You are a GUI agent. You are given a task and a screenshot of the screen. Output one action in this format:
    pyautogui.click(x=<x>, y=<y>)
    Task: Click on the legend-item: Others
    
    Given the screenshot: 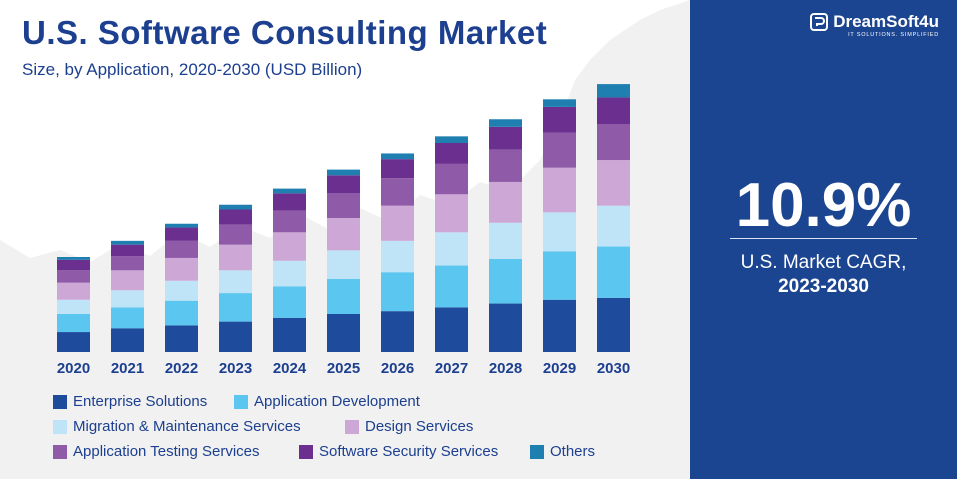 What is the action you would take?
    pyautogui.click(x=562, y=451)
    